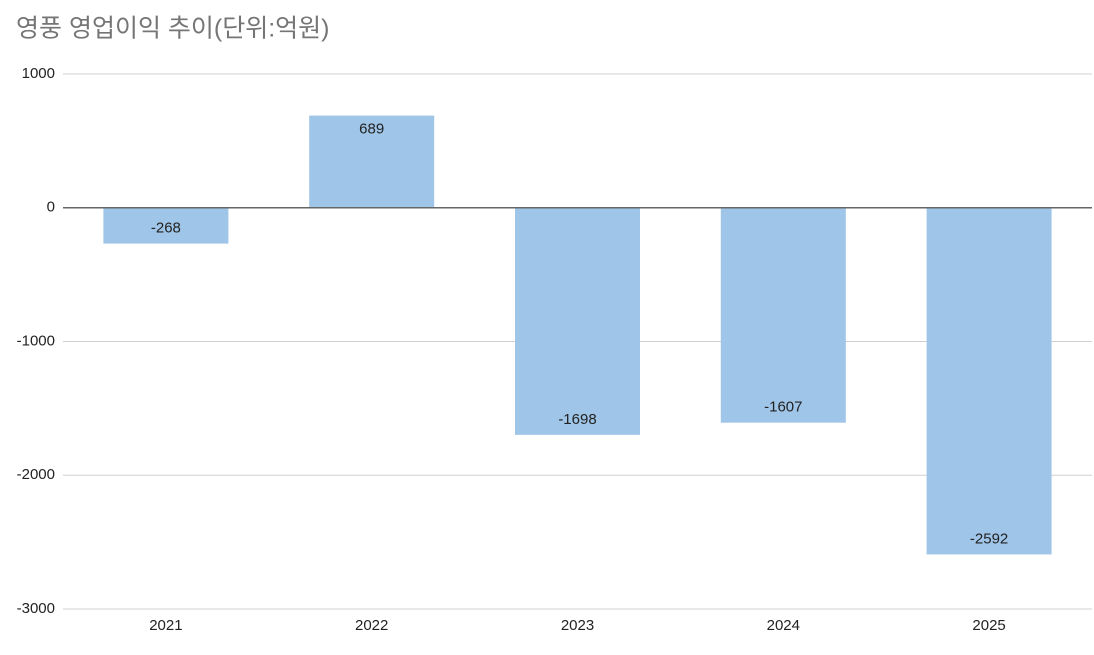 The height and width of the screenshot is (655, 1094). I want to click on y-tick-label: 0, so click(51, 207).